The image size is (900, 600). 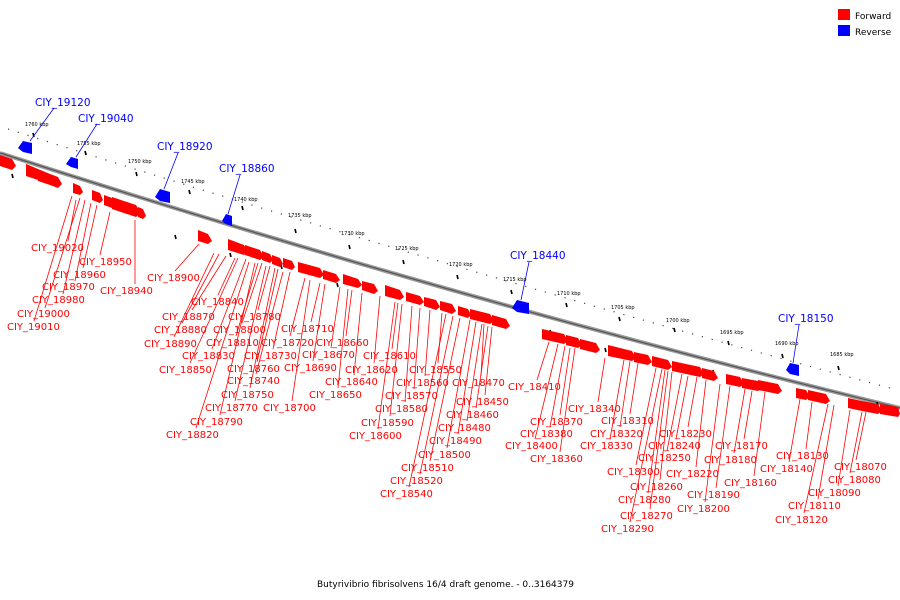 I want to click on gene-label-forward: CIY_18380, so click(x=546, y=434).